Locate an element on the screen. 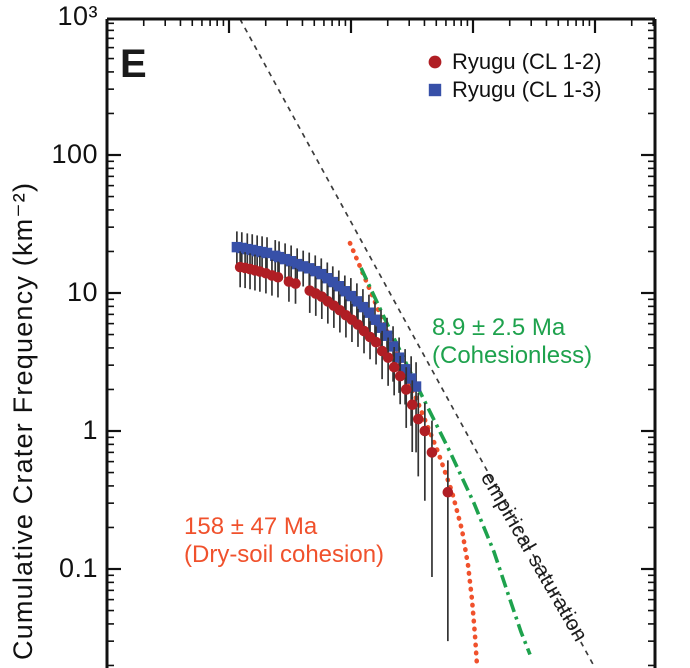 The height and width of the screenshot is (668, 690). series-blue_series is located at coordinates (326, 342).